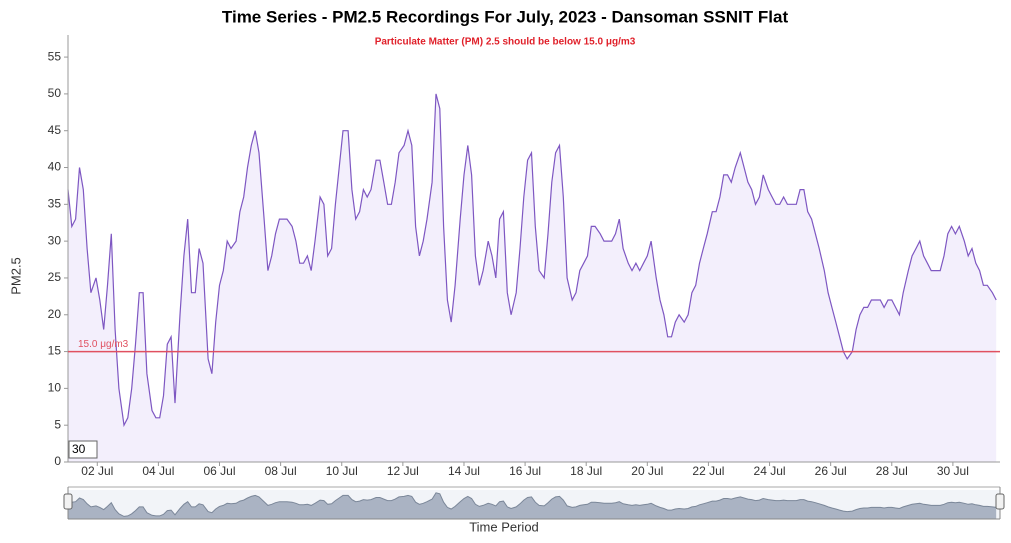 The image size is (1011, 543). Describe the element at coordinates (586, 471) in the screenshot. I see `x-tick-label: 18 Jul` at that location.